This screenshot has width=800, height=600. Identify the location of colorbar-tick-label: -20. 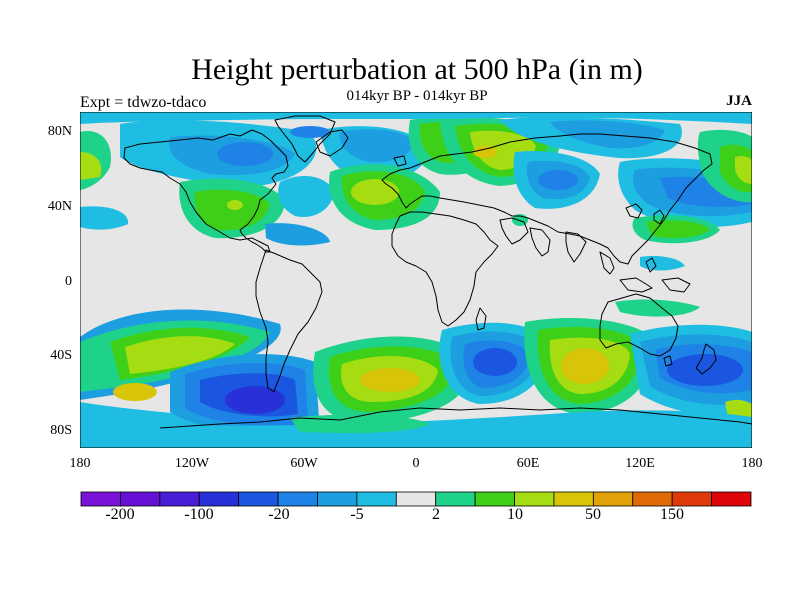
(279, 514).